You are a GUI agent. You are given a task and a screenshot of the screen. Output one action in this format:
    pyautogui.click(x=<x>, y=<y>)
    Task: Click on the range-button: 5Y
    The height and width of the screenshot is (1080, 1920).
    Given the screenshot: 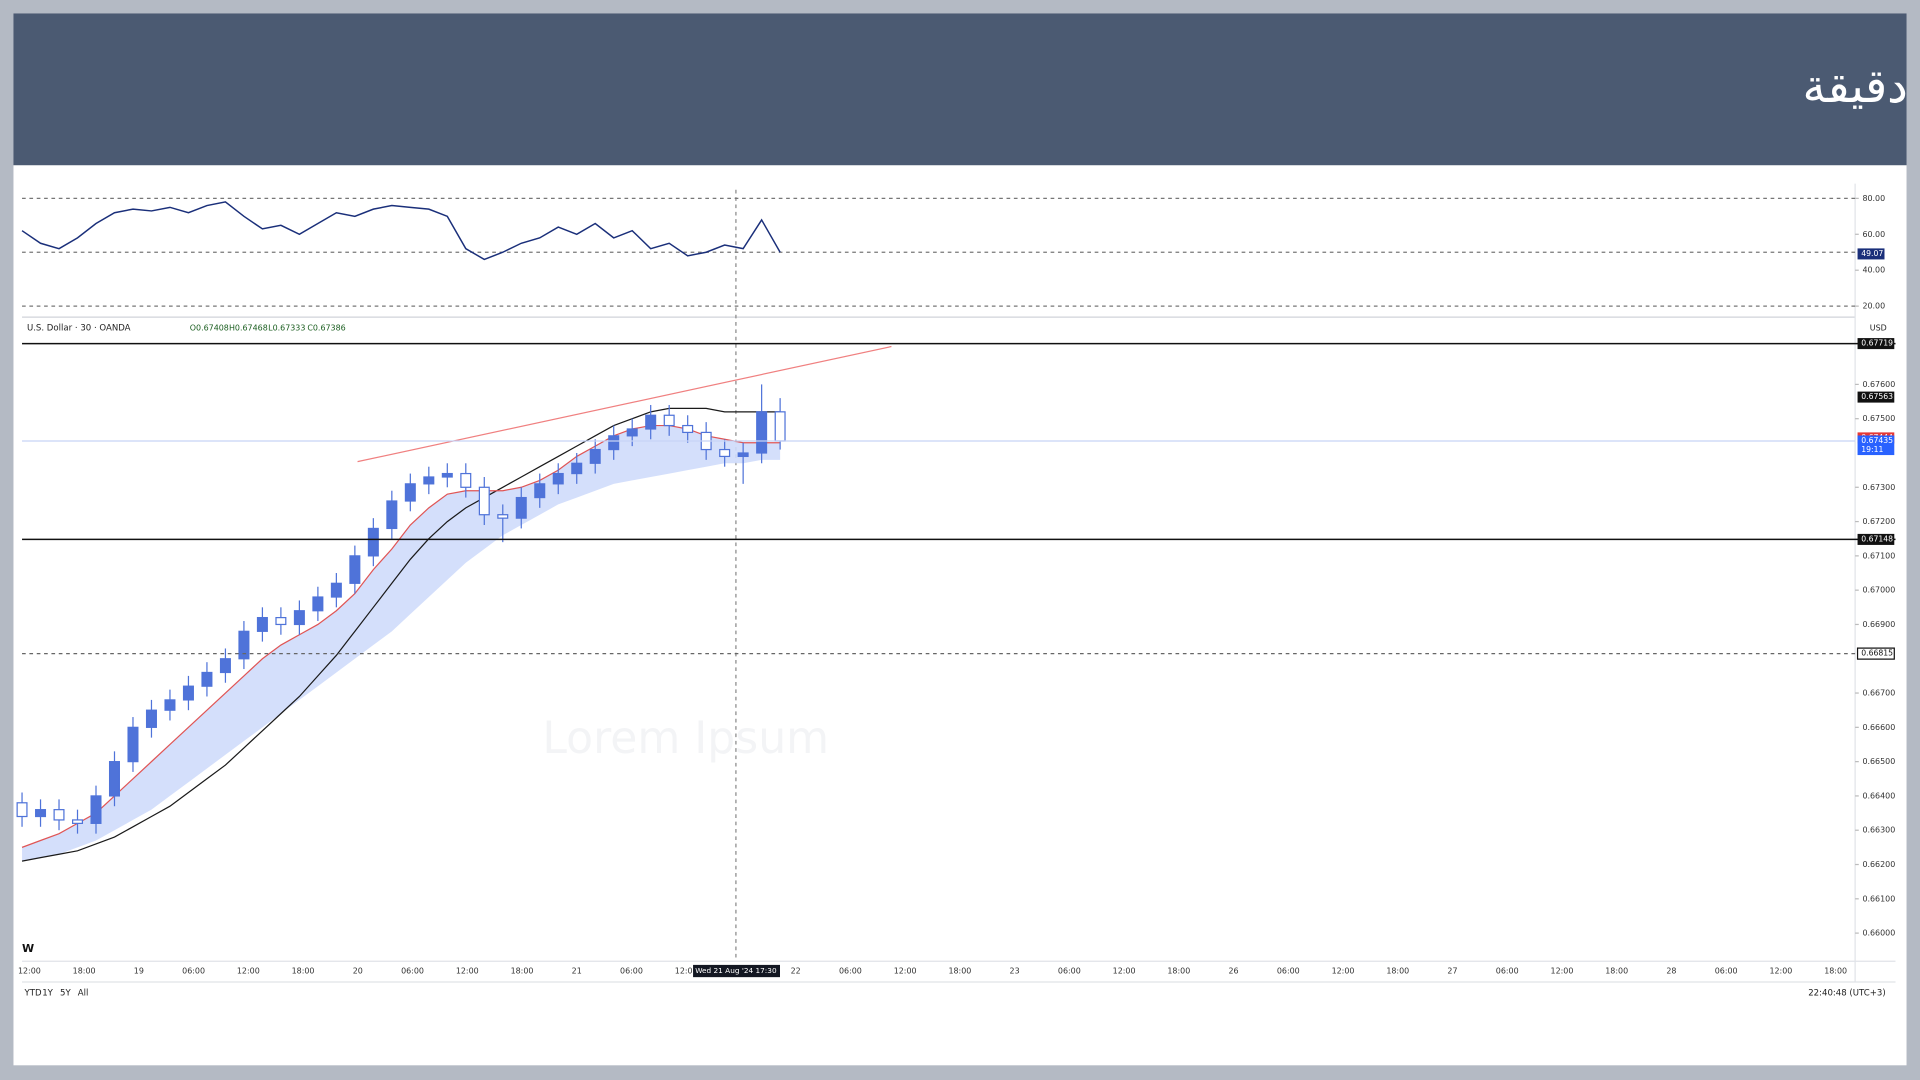 What is the action you would take?
    pyautogui.click(x=65, y=994)
    